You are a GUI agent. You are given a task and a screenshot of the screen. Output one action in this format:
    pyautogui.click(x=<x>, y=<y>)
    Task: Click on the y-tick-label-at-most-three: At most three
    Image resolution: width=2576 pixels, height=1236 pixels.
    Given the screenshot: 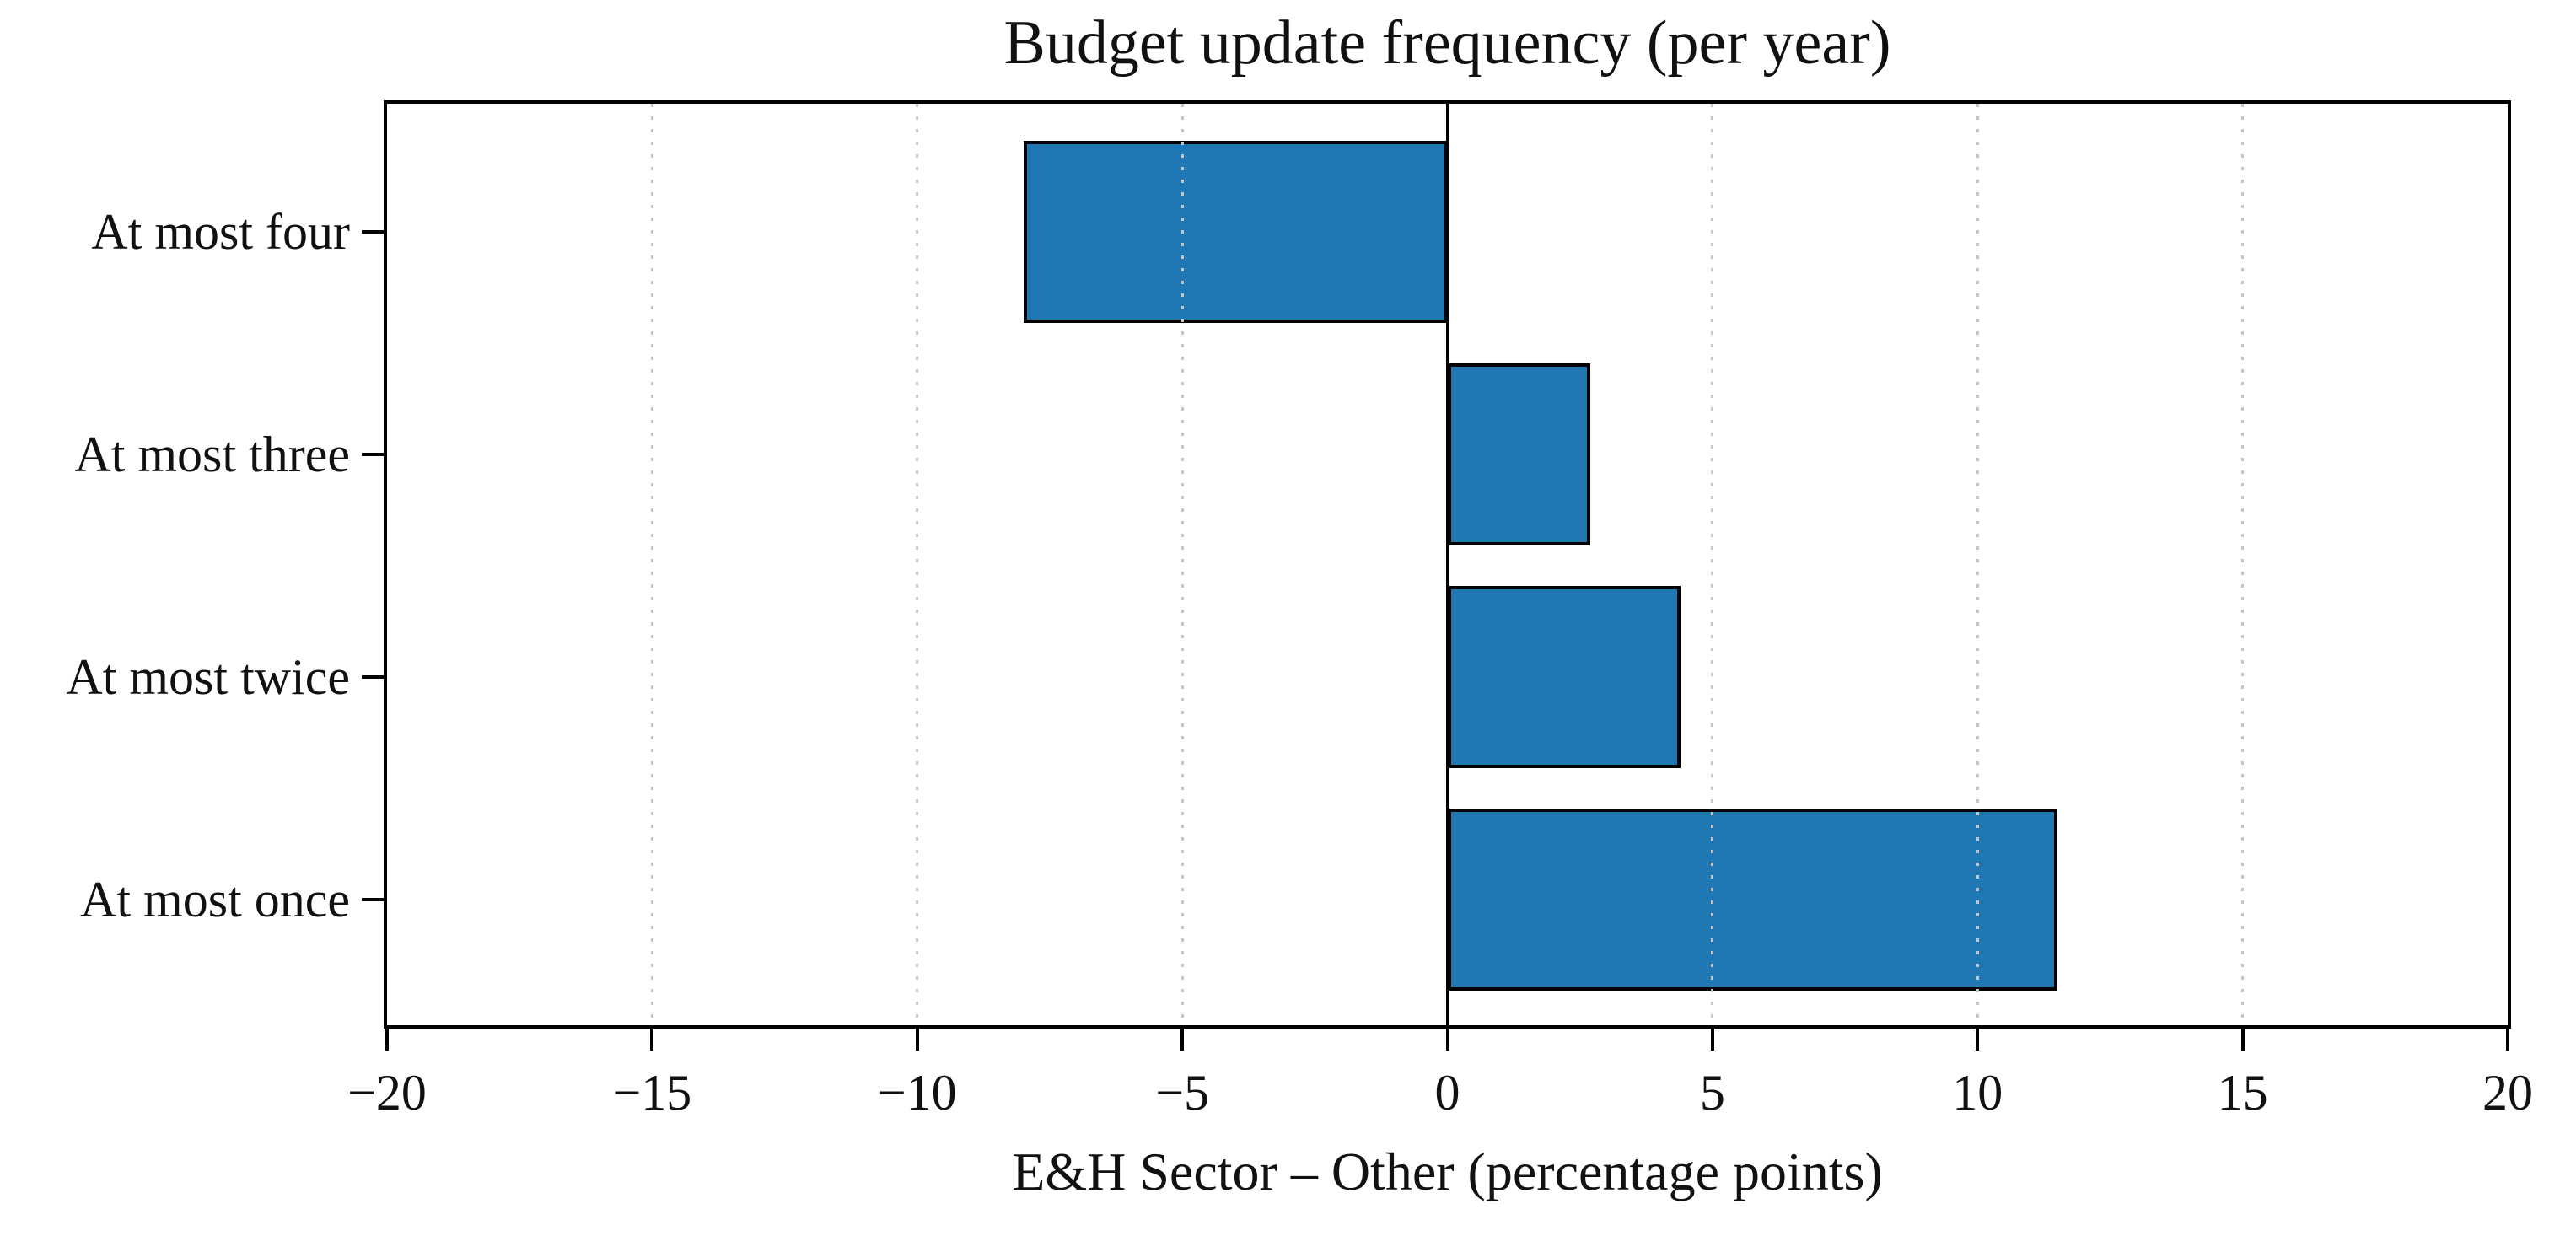 What is the action you would take?
    pyautogui.click(x=212, y=454)
    